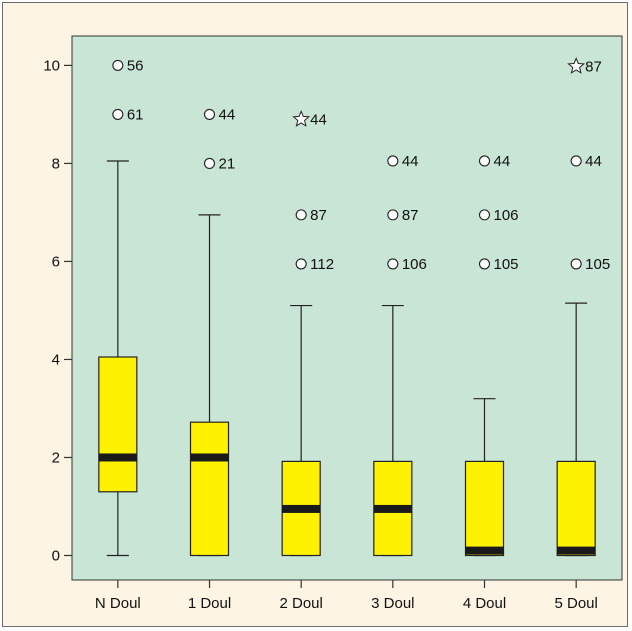  Describe the element at coordinates (484, 603) in the screenshot. I see `x-tick-label: 4 Doul` at that location.